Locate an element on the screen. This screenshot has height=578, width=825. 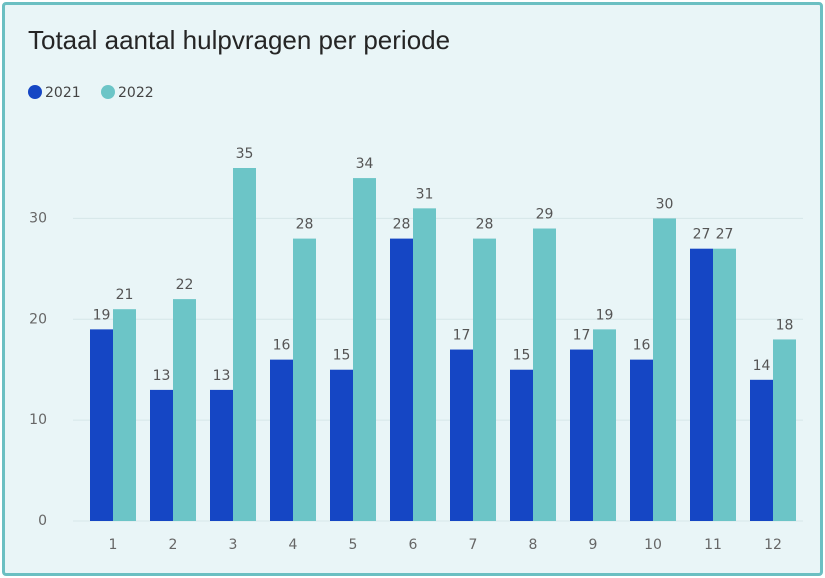
x-tick-label: 6 is located at coordinates (413, 545).